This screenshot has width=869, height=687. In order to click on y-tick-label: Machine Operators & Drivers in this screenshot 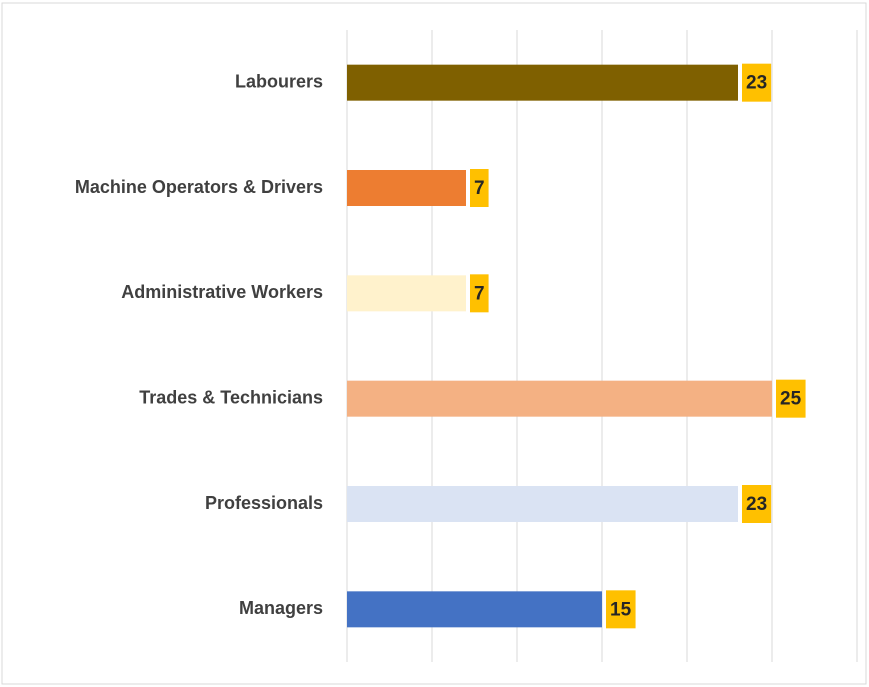, I will do `click(199, 187)`.